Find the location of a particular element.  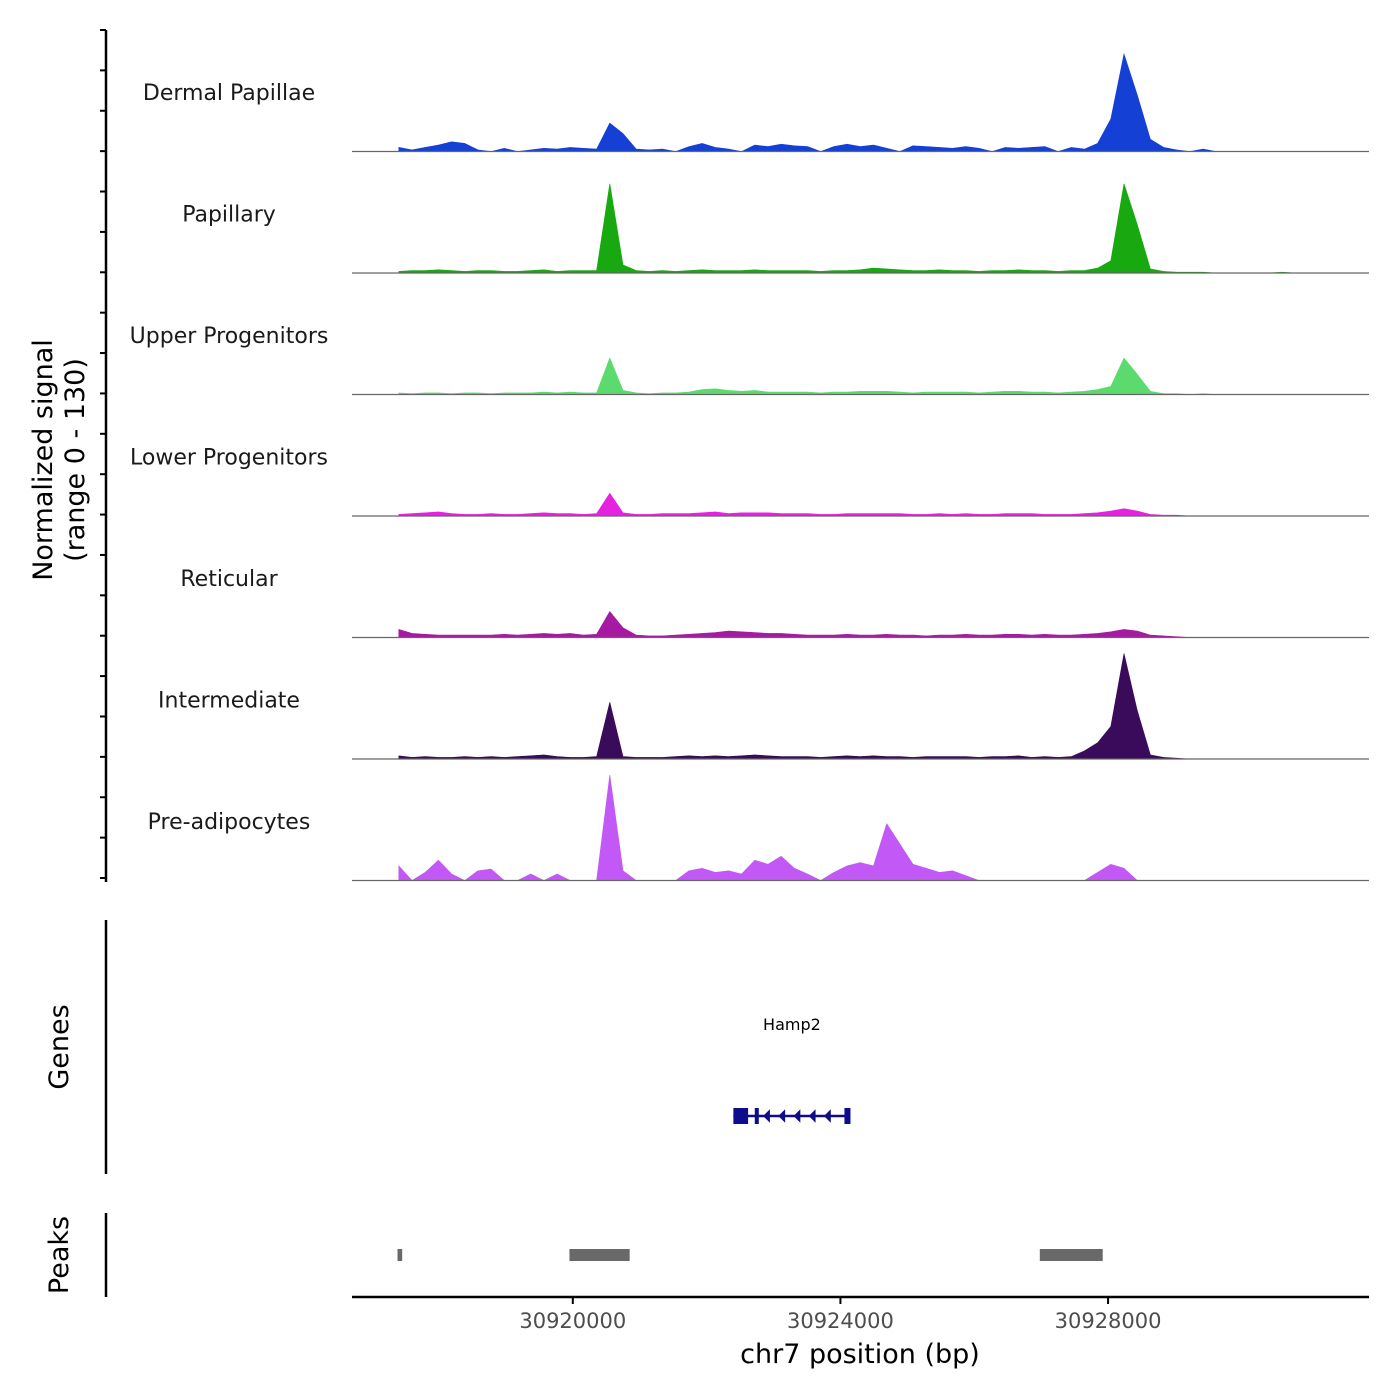

track-label-pre-adipocytes: Pre-adipocytes is located at coordinates (229, 822).